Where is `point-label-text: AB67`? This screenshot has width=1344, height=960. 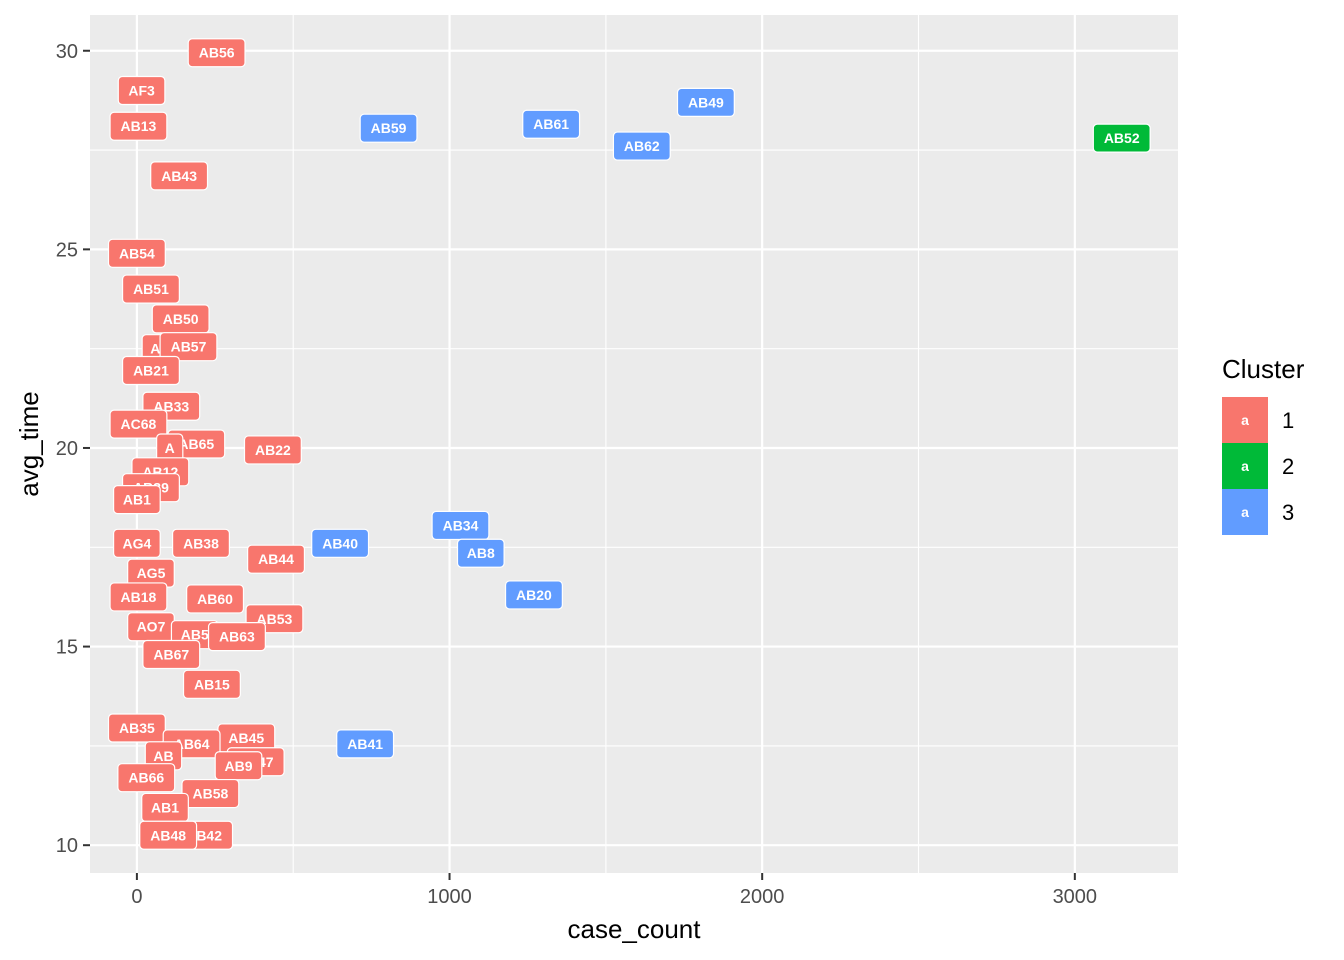
point-label-text: AB67 is located at coordinates (171, 655).